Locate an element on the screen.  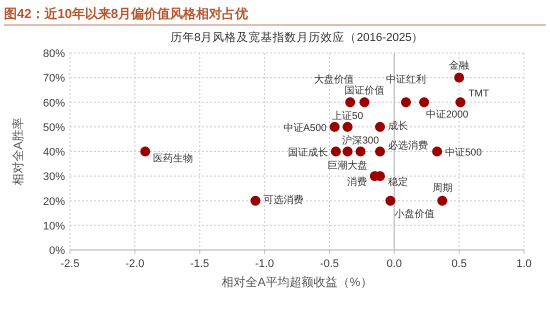
y-tick-label: 80% is located at coordinates (54, 54).